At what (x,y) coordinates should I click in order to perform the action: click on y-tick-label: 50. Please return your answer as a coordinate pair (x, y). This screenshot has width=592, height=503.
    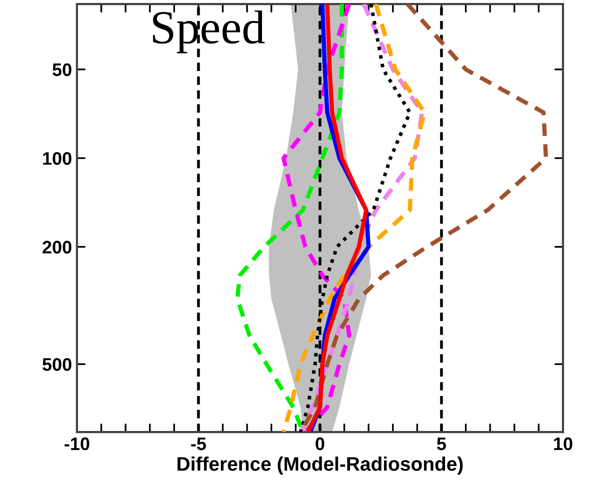
    Looking at the image, I should click on (62, 69).